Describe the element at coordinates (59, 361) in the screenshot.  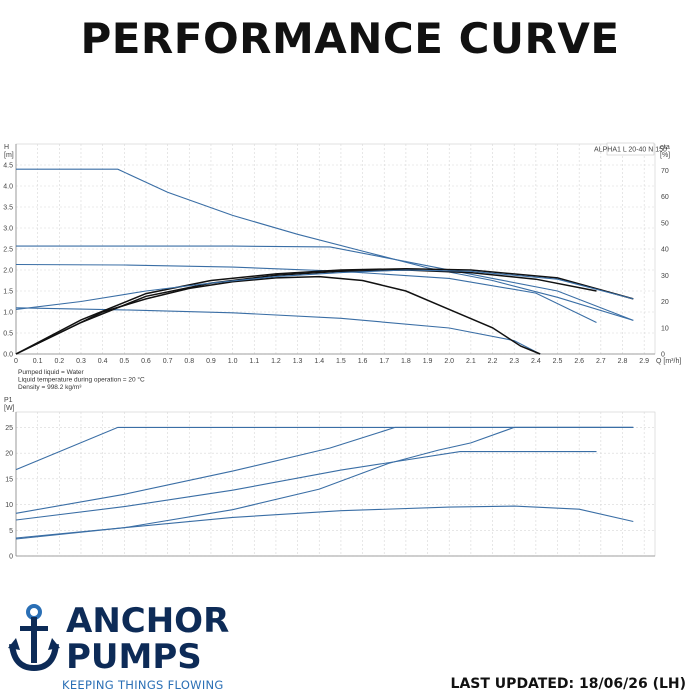
I see `x-tick-label: 0.2` at that location.